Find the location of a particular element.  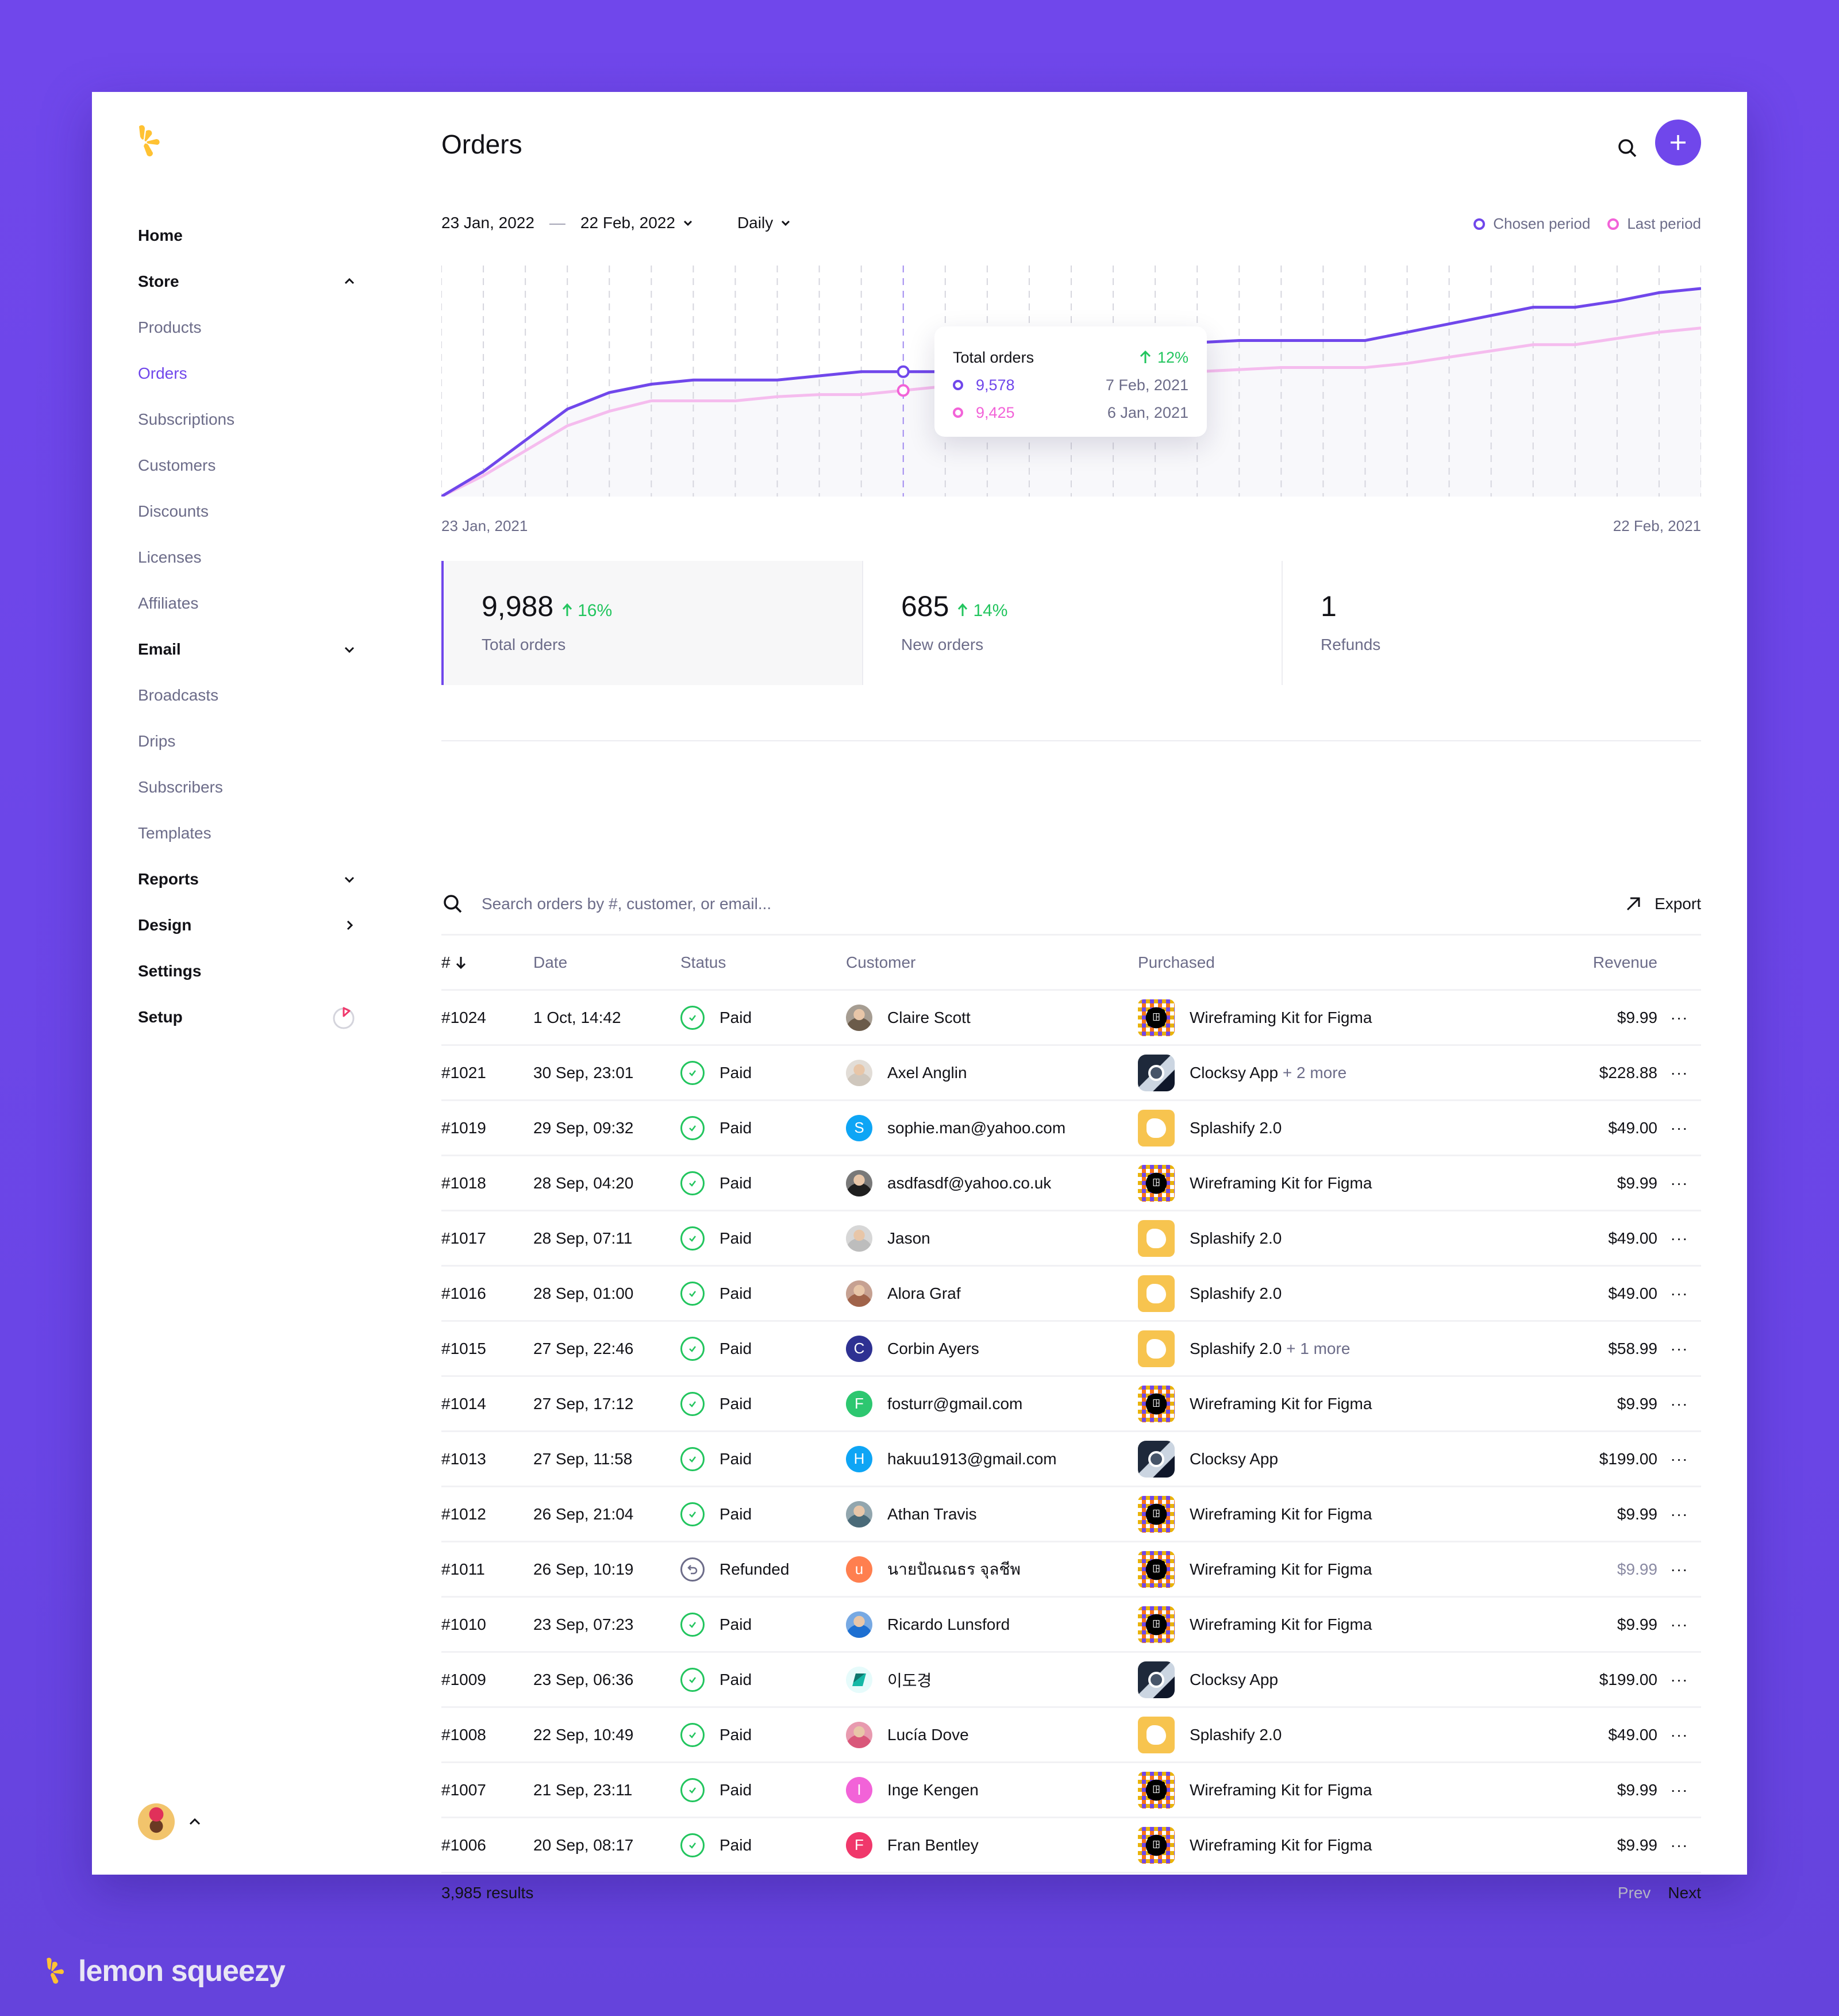

order-customer: F Fran Bentley is located at coordinates (992, 1845).